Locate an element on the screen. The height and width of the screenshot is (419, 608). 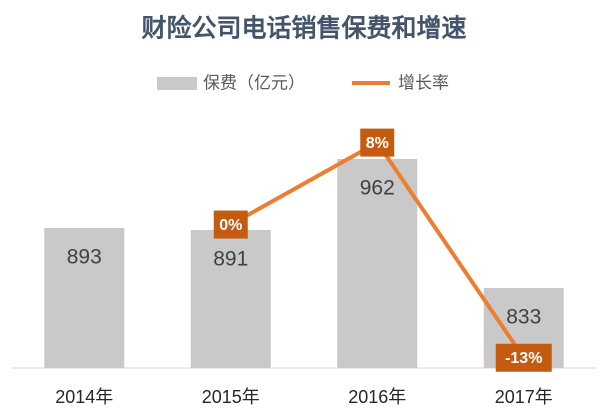
bar-value-label: 962 is located at coordinates (377, 188).